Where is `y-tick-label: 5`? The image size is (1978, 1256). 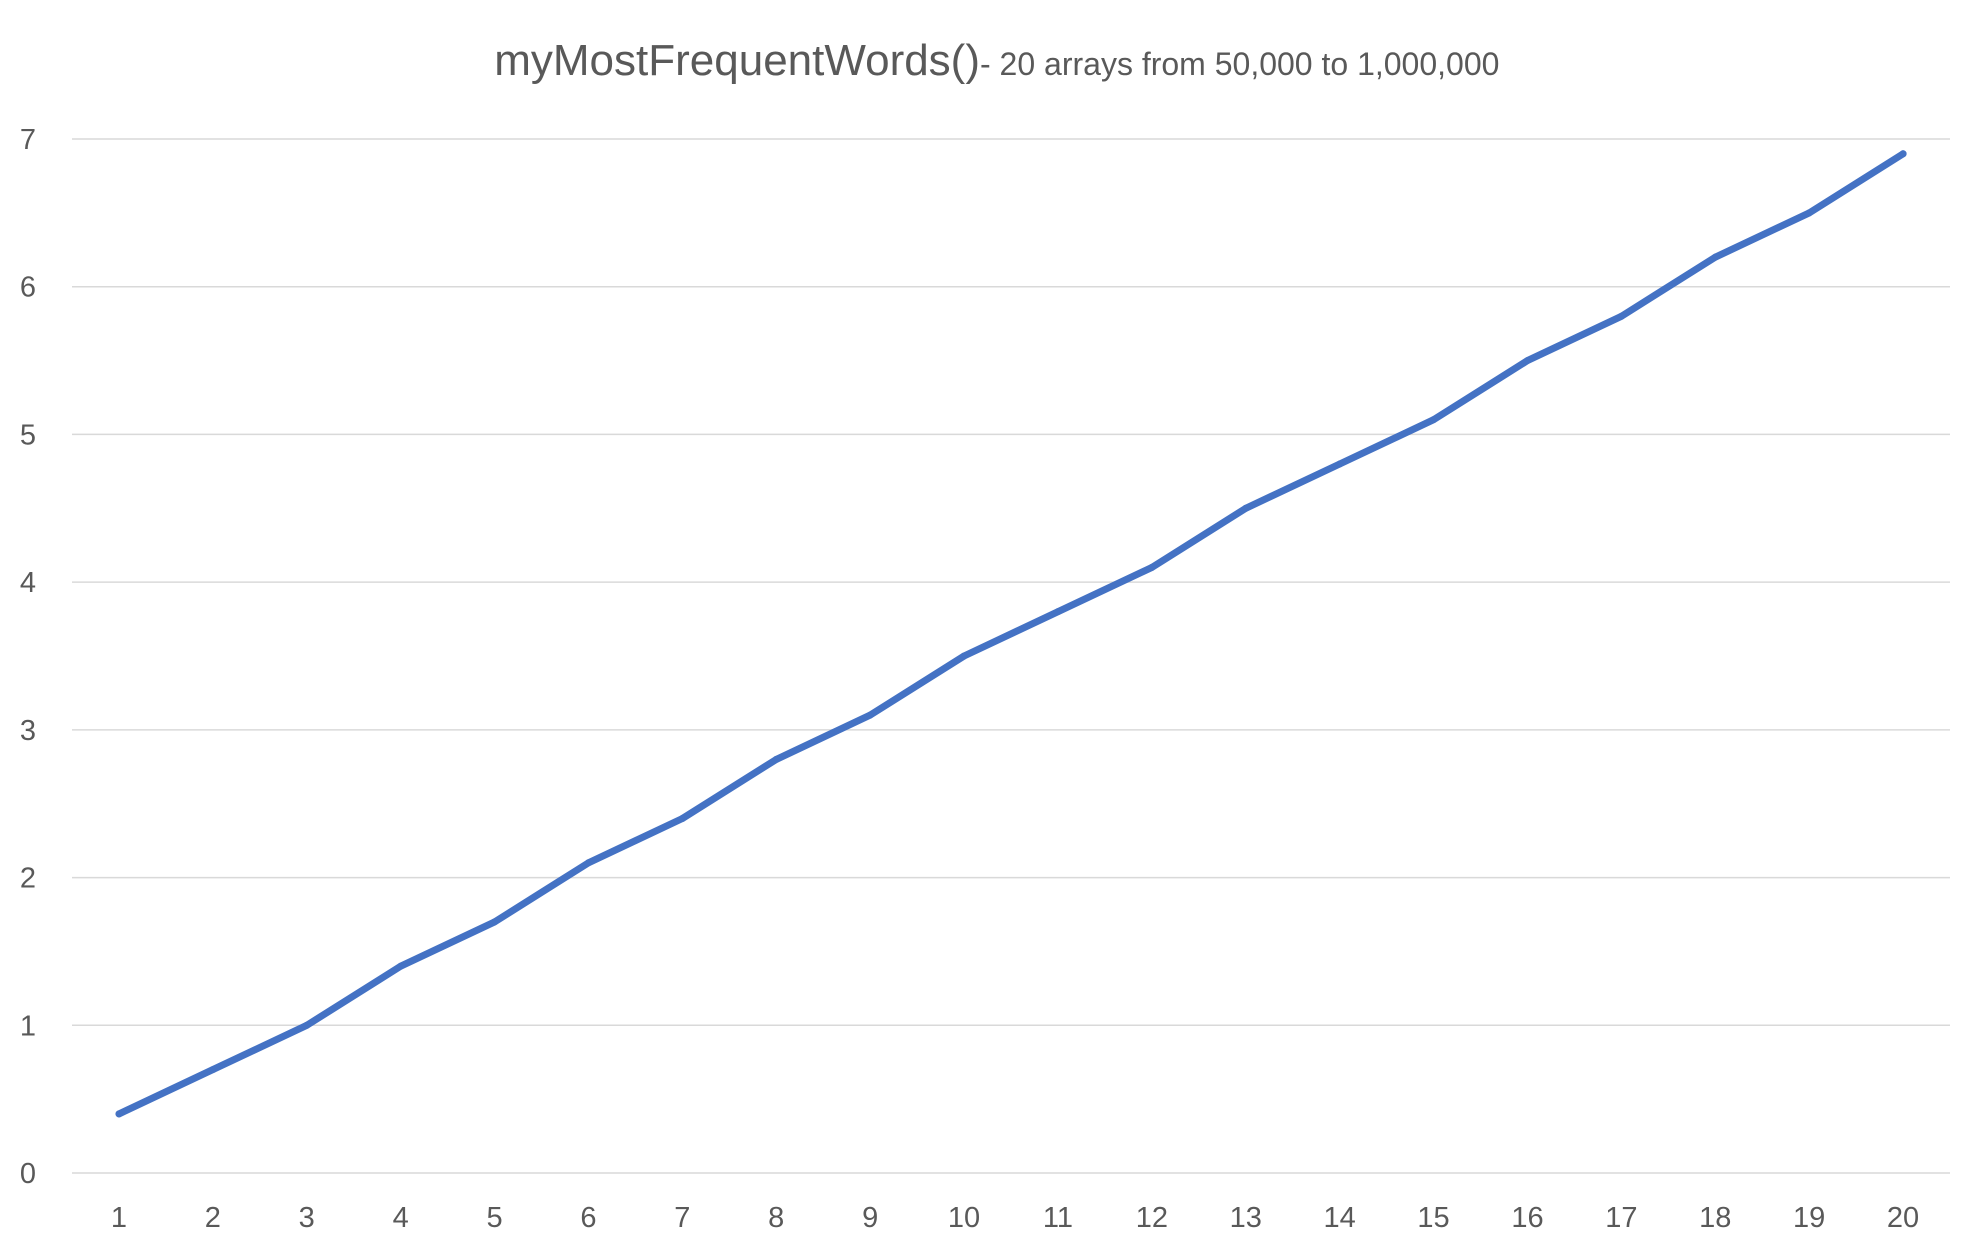 y-tick-label: 5 is located at coordinates (28, 435).